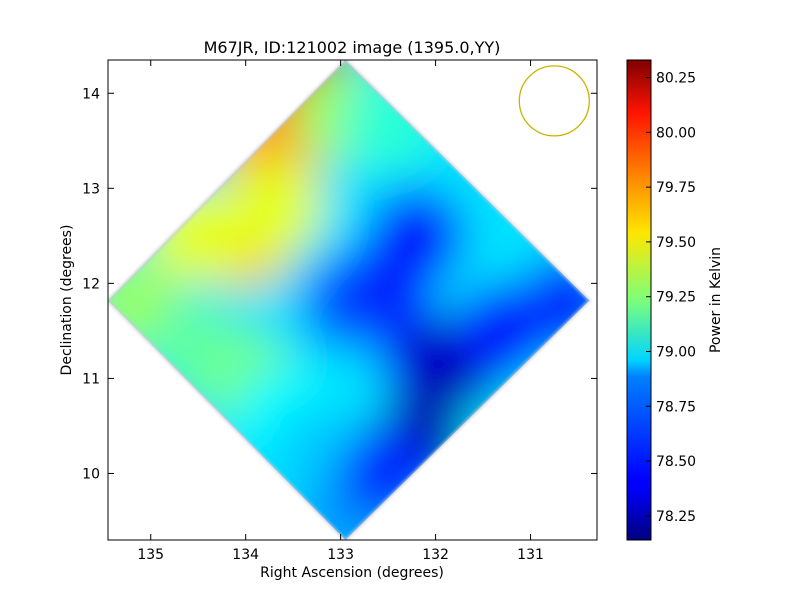  Describe the element at coordinates (352, 47) in the screenshot. I see `chart-title: M67JR, ID:121002 image (1395.0,YY)` at that location.